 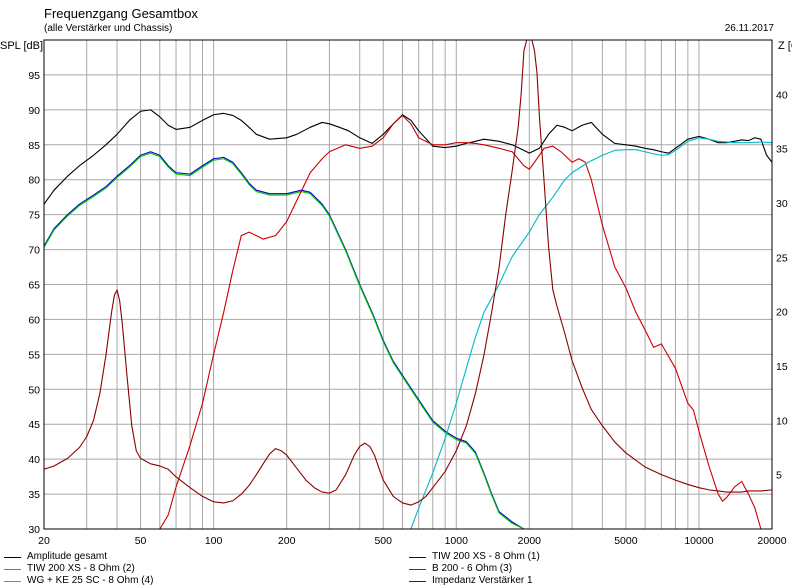 What do you see at coordinates (486, 556) in the screenshot?
I see `legend-label: TIW 200 XS - 8 Ohm (1)` at bounding box center [486, 556].